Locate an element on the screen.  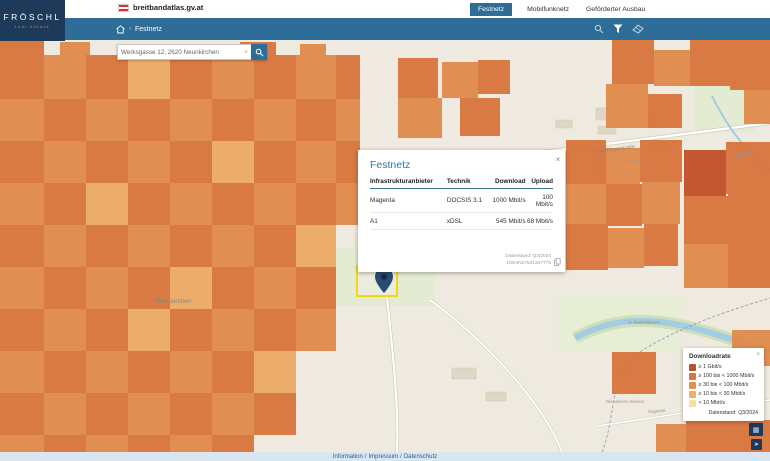
search-clear-button: × is located at coordinates (246, 52).